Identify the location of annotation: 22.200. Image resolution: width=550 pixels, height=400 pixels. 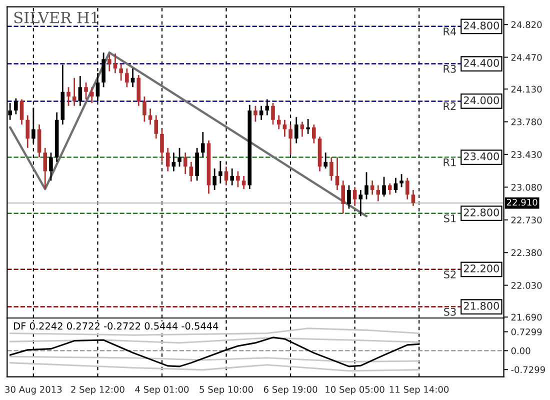
(481, 268).